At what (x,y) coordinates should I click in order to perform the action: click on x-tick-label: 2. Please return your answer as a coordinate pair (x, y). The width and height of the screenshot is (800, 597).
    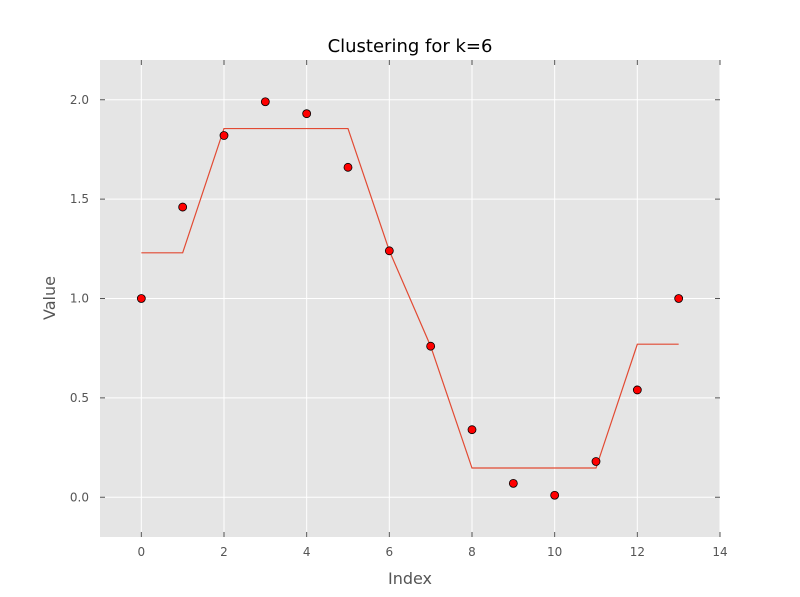
    Looking at the image, I should click on (224, 552).